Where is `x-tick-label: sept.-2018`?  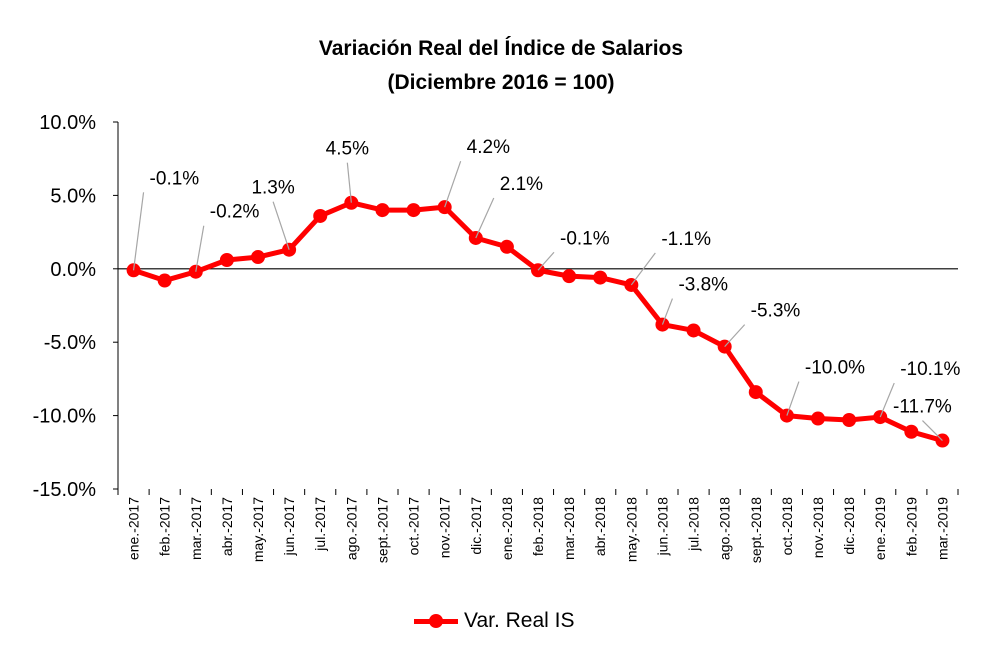
x-tick-label: sept.-2018 is located at coordinates (756, 530).